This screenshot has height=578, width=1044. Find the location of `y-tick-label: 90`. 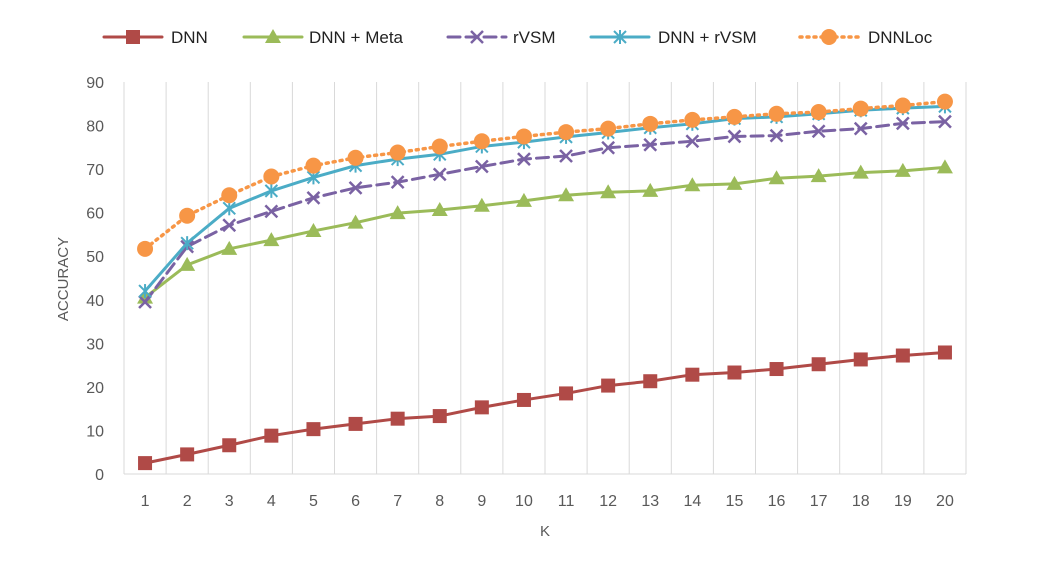

y-tick-label: 90 is located at coordinates (95, 83).